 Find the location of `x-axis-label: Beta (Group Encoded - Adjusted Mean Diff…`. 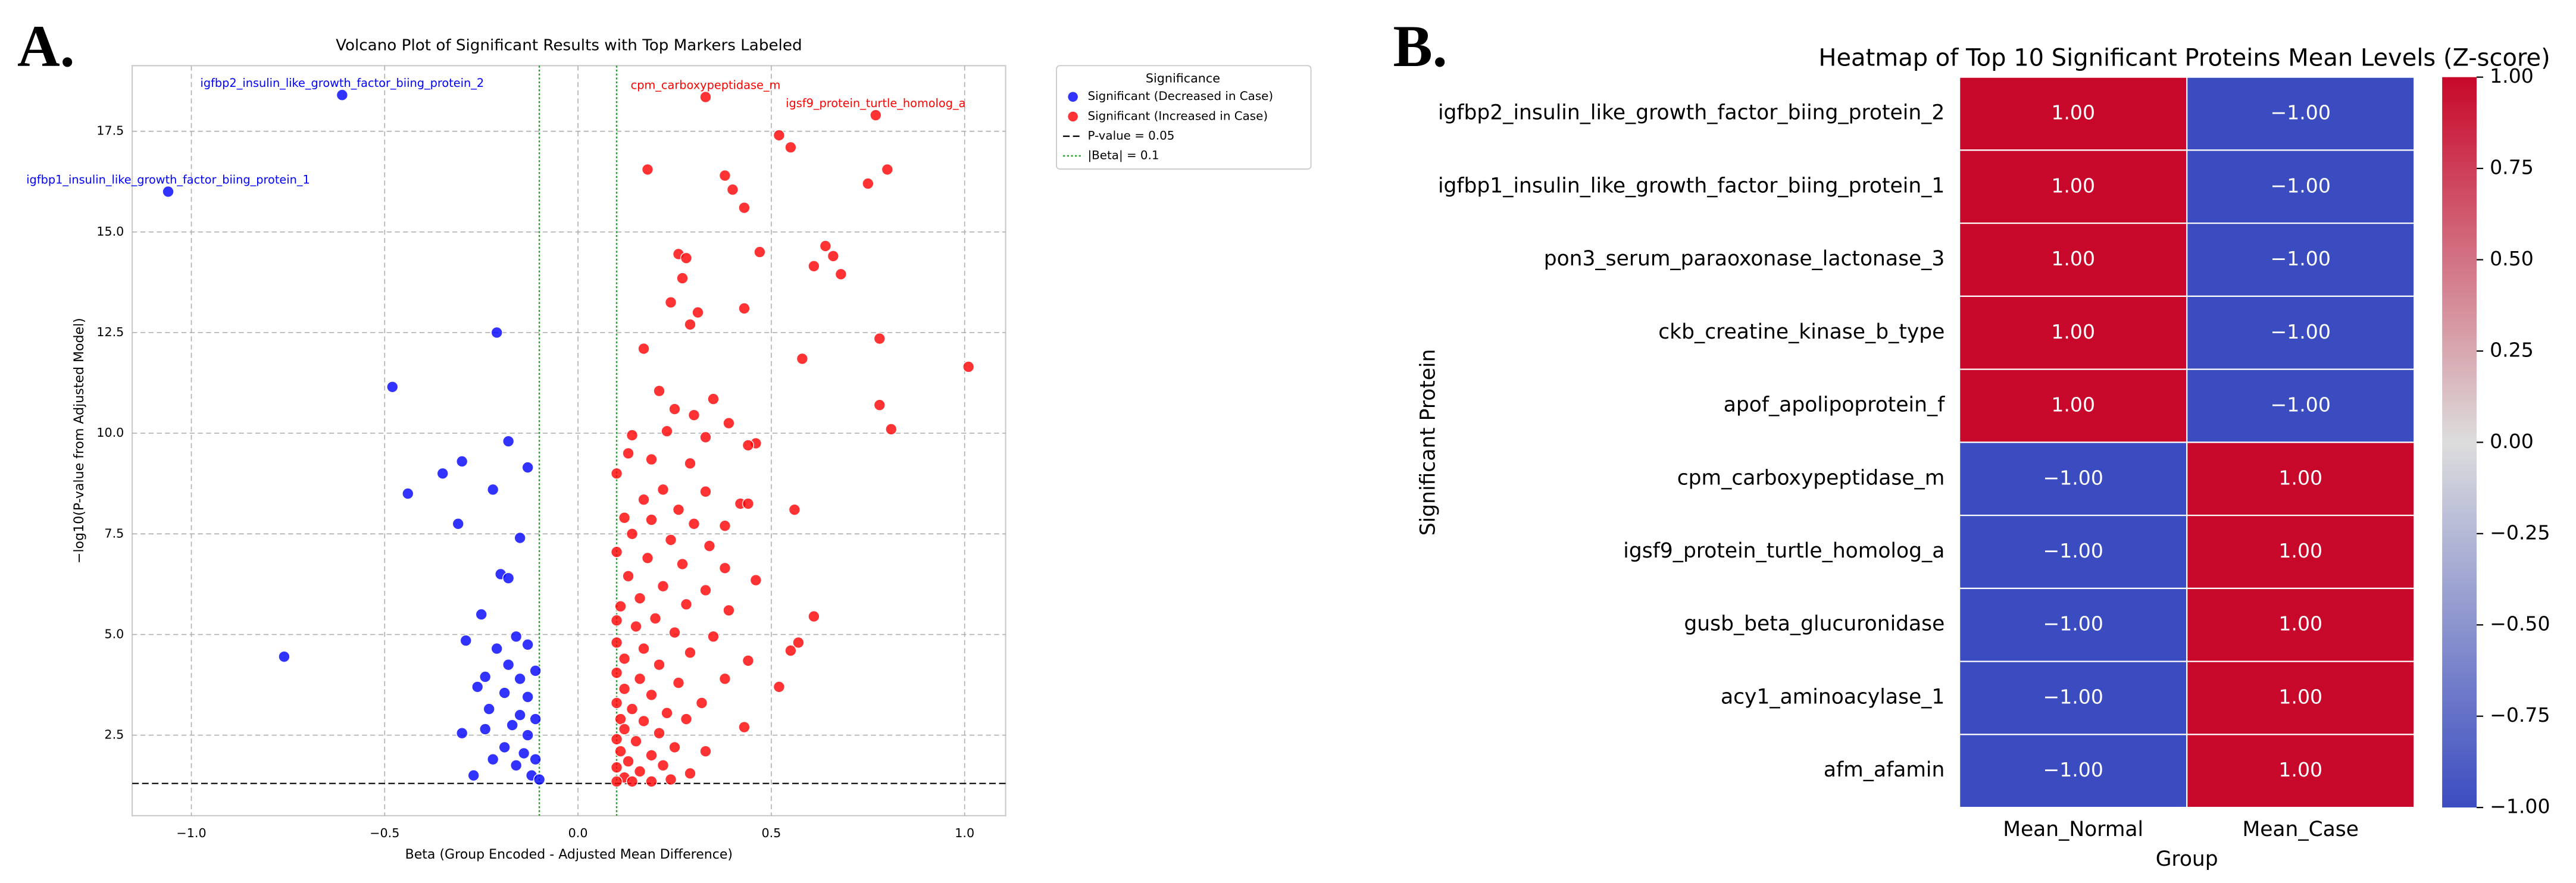

x-axis-label: Beta (Group Encoded - Adjusted Mean Diff… is located at coordinates (569, 855).